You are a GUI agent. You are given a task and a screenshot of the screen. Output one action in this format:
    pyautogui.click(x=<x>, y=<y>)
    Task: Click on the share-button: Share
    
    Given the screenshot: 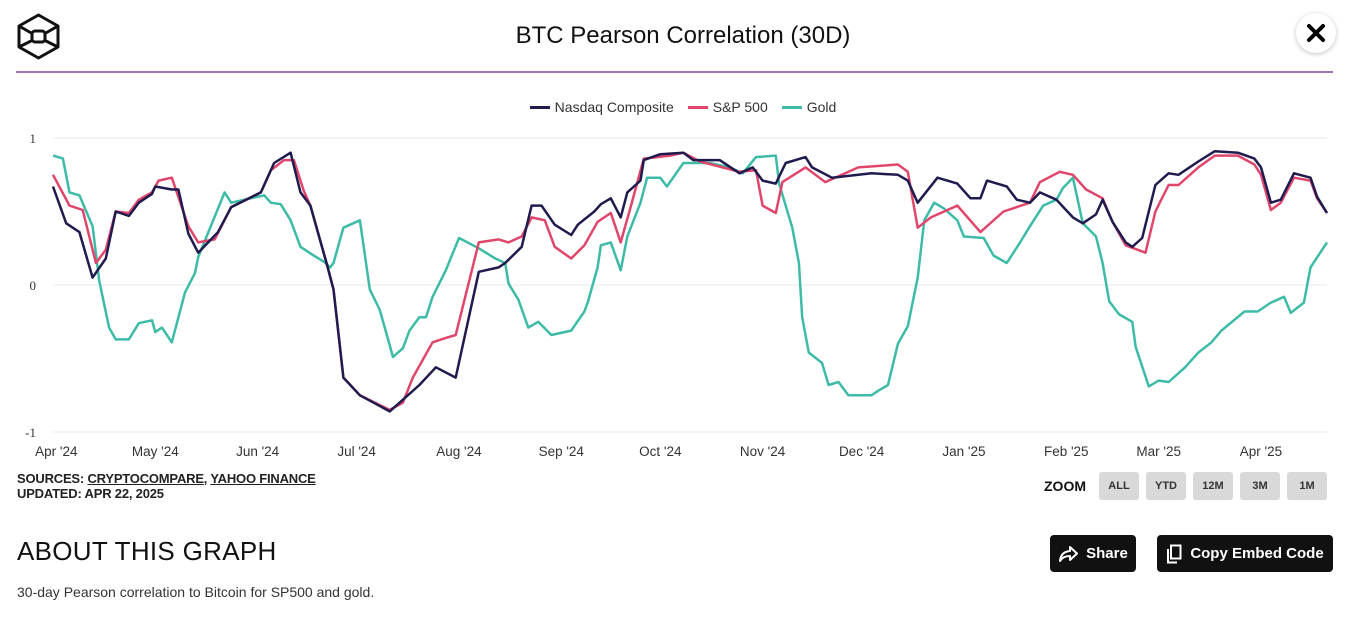 What is the action you would take?
    pyautogui.click(x=1093, y=553)
    